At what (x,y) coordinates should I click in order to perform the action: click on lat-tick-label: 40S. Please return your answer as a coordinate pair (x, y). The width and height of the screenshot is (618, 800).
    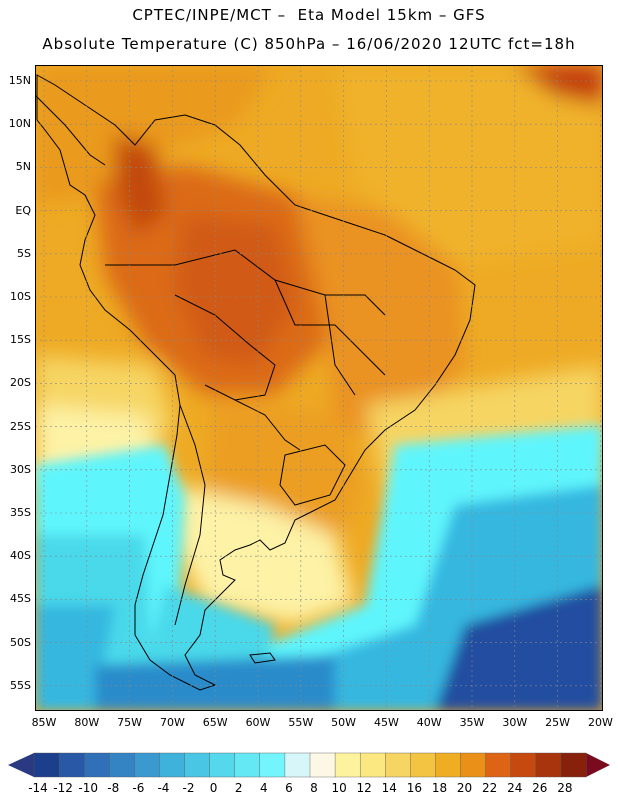
    Looking at the image, I should click on (20, 556).